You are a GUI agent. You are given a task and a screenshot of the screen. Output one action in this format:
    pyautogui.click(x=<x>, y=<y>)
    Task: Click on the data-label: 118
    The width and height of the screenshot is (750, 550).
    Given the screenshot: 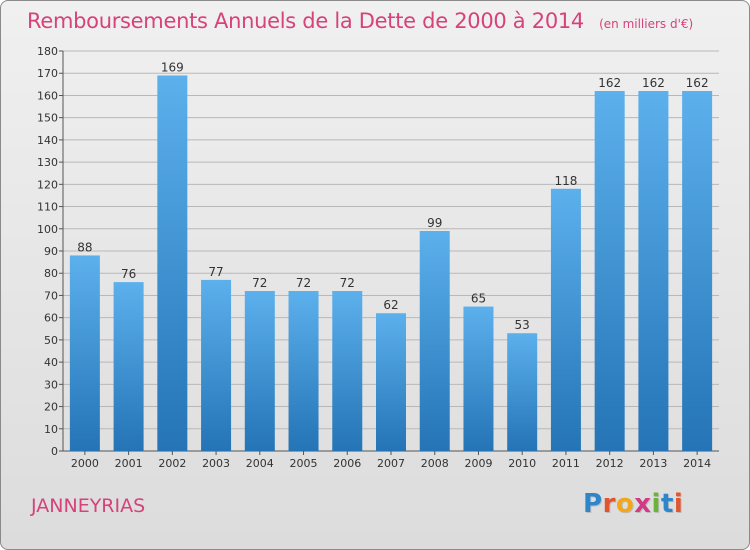 What is the action you would take?
    pyautogui.click(x=565, y=181)
    